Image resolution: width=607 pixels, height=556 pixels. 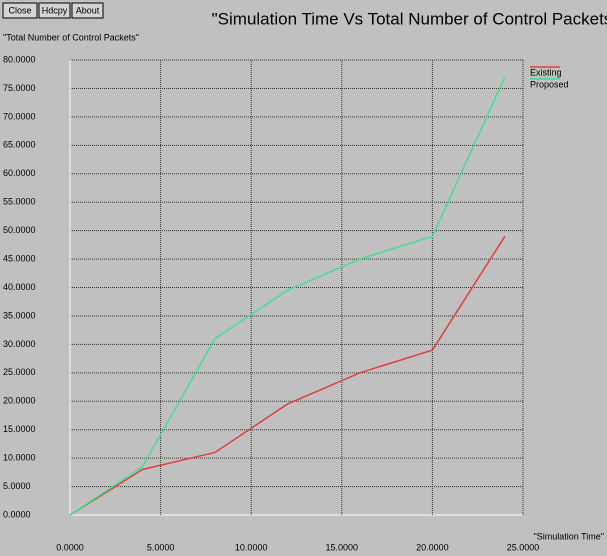 I want to click on y-tick-label: 55.0000, so click(x=19, y=202).